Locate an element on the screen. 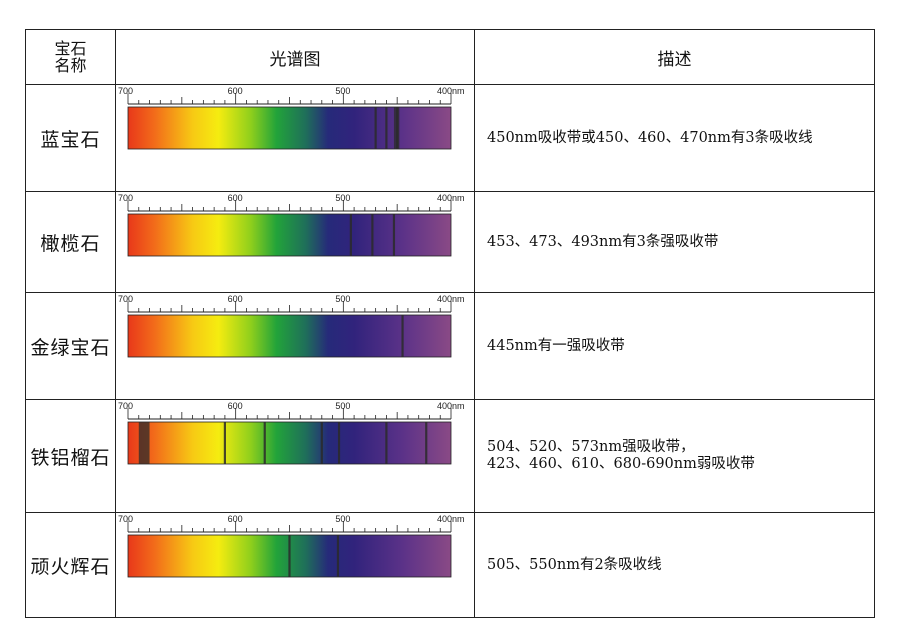 The image size is (900, 632). description-cell: 450nm吸收带或450、460、470nm有3条吸收线 is located at coordinates (674, 138).